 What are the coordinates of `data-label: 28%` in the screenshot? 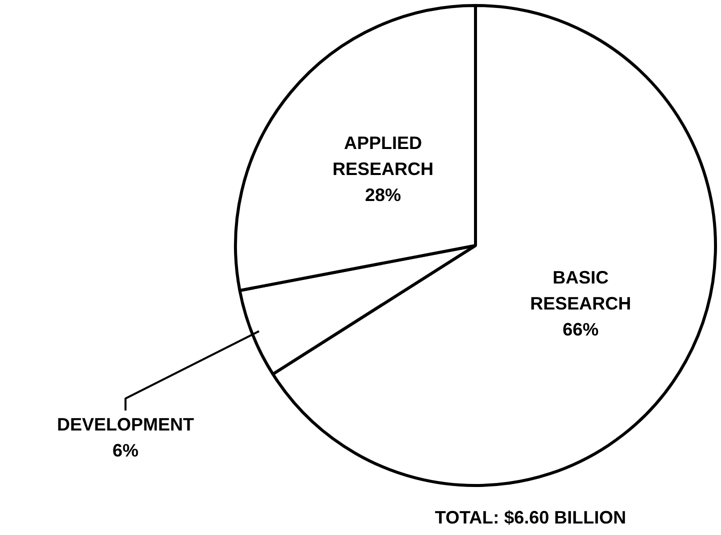 It's located at (383, 195).